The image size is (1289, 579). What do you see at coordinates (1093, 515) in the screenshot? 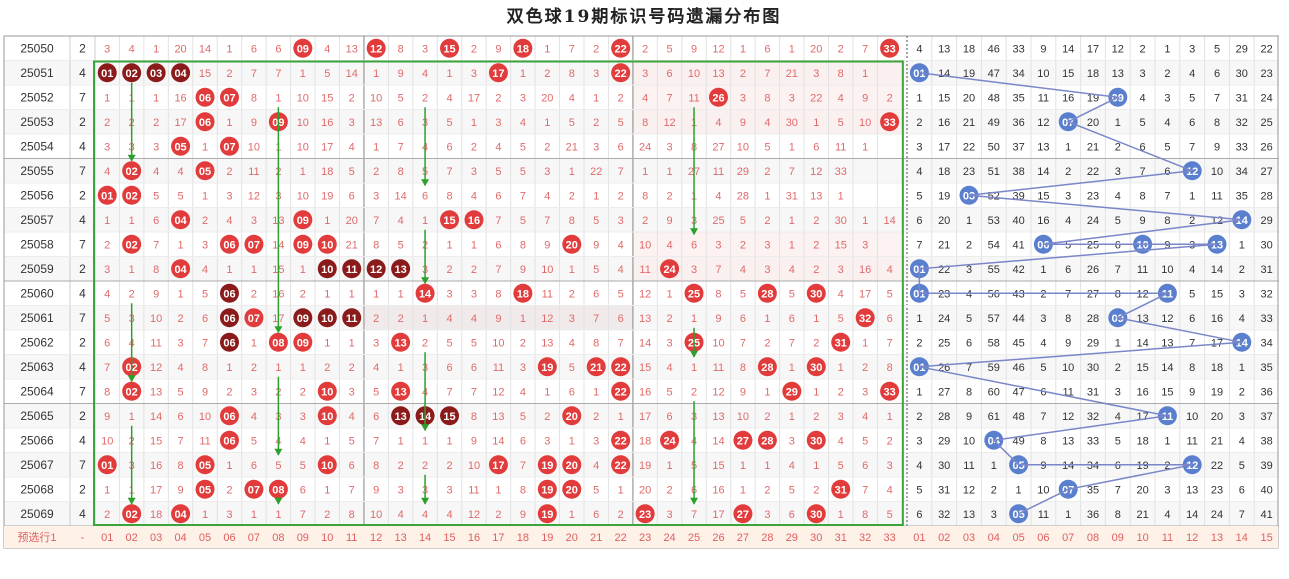
I see `blue-omission-value: 36` at bounding box center [1093, 515].